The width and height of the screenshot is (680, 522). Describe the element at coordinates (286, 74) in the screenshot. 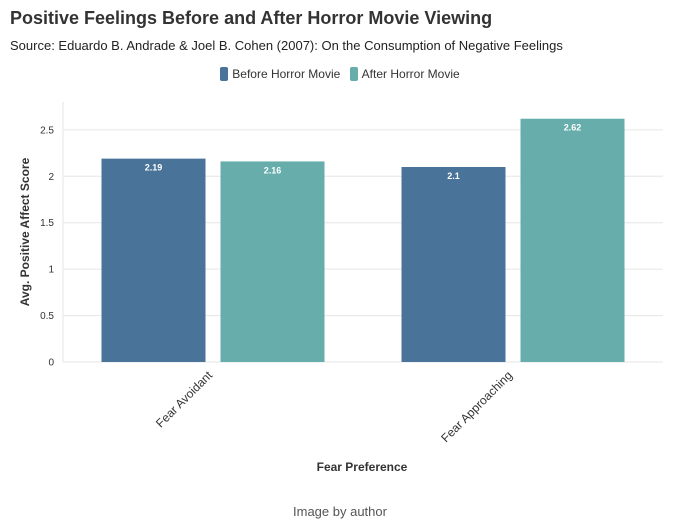

I see `legend-label-before: Before Horror Movie` at that location.